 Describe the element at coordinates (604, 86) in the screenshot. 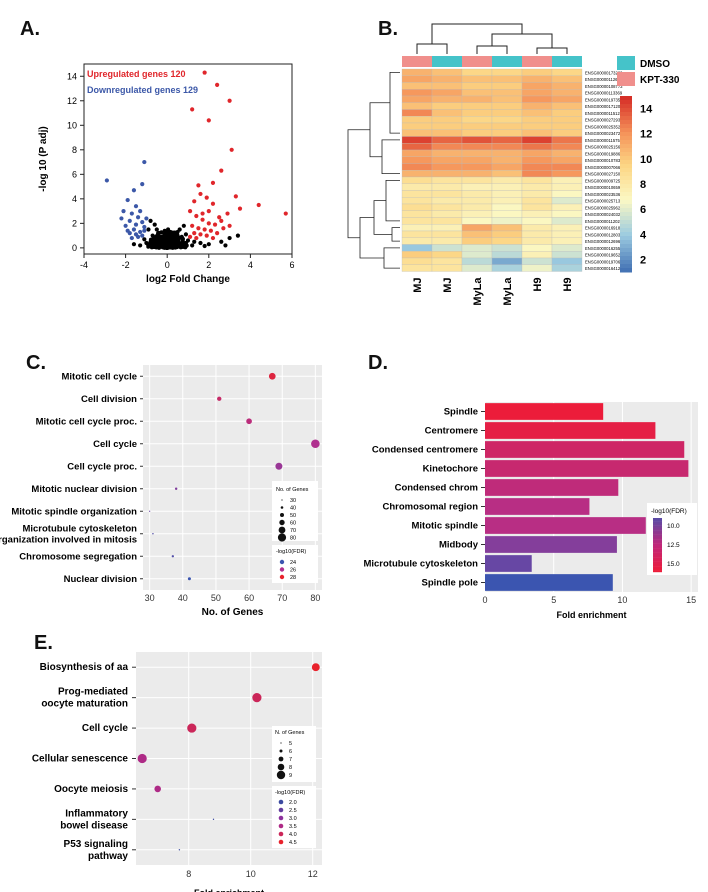

I see `row-label: ENSG00000108773` at that location.